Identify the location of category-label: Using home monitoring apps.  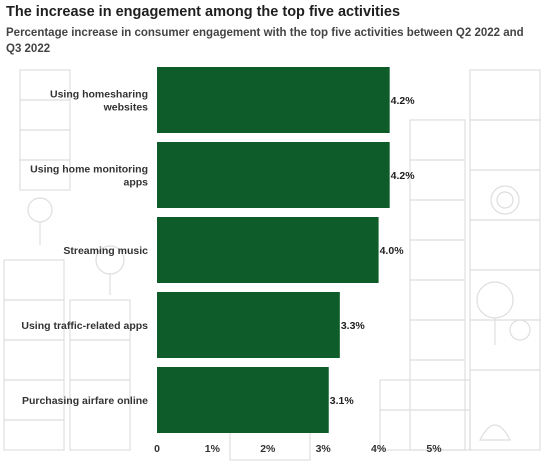
(89, 176).